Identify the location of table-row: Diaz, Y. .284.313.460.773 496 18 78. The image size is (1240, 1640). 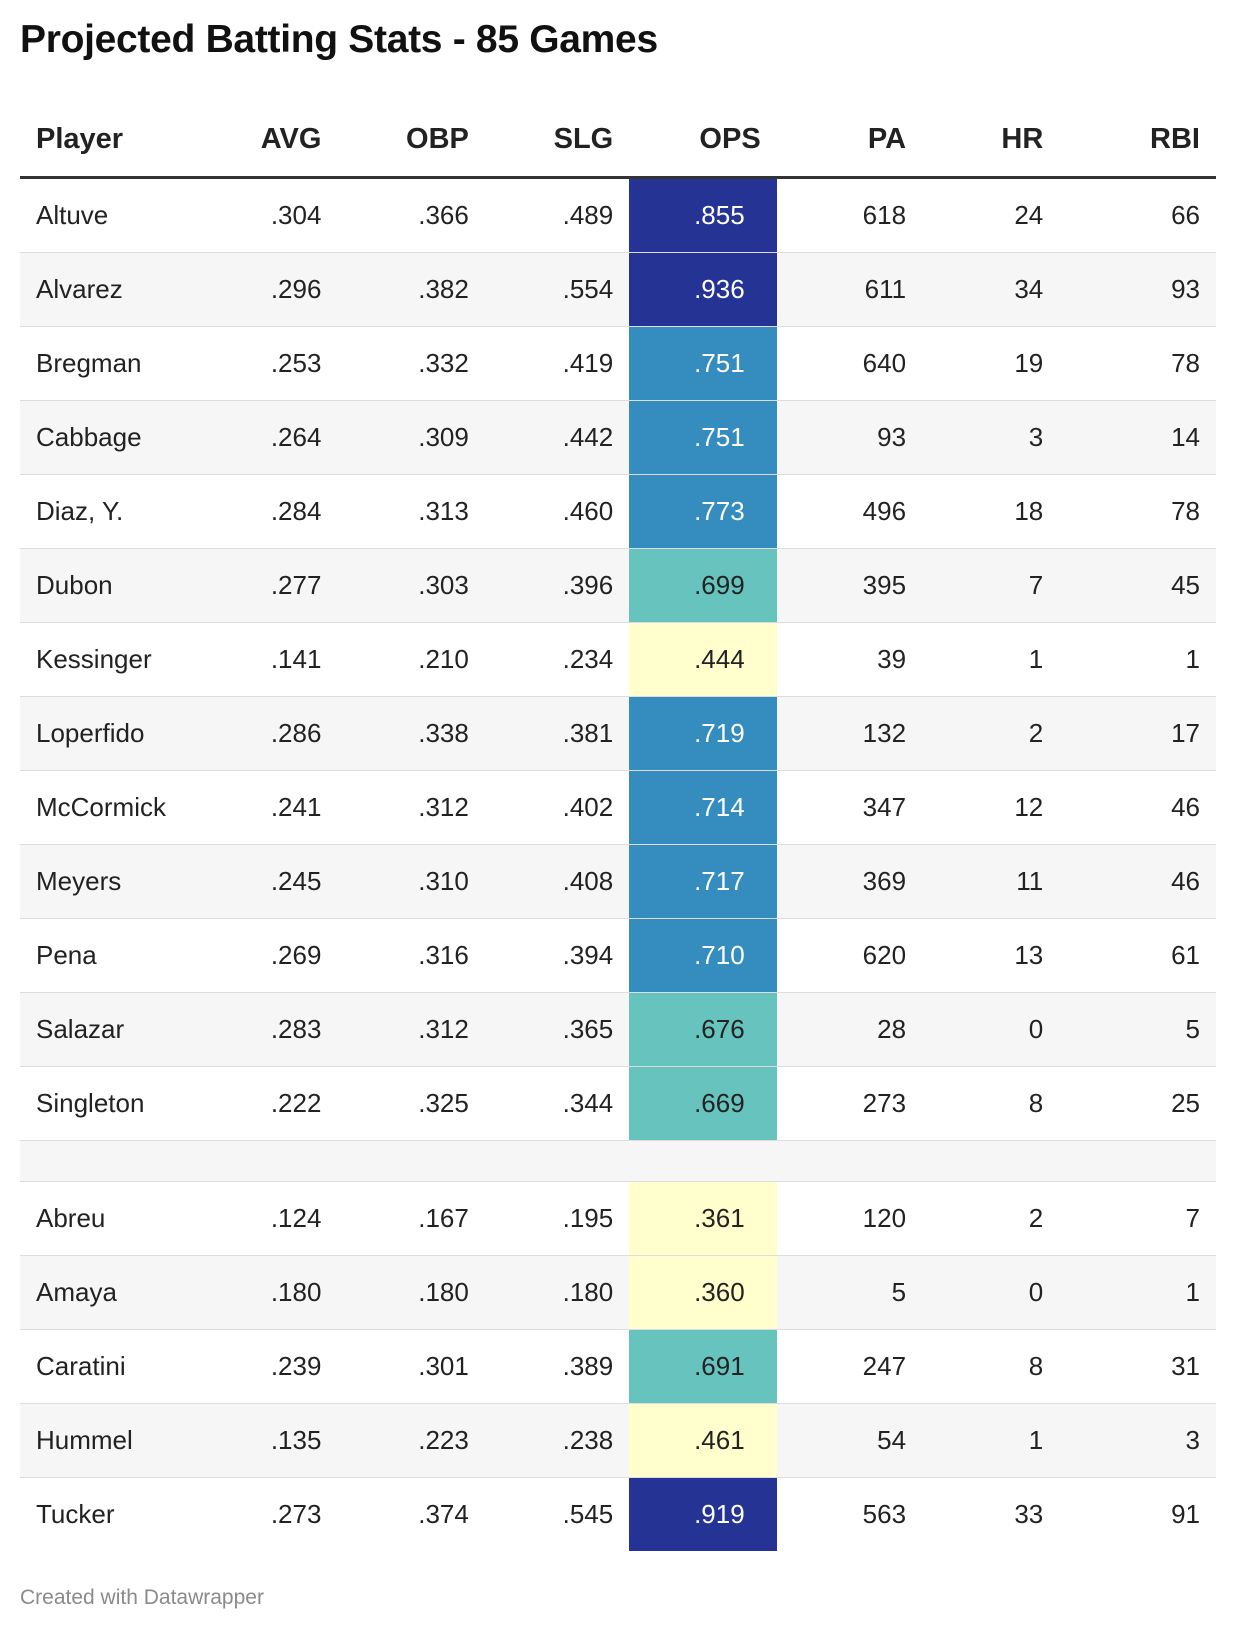
(618, 511).